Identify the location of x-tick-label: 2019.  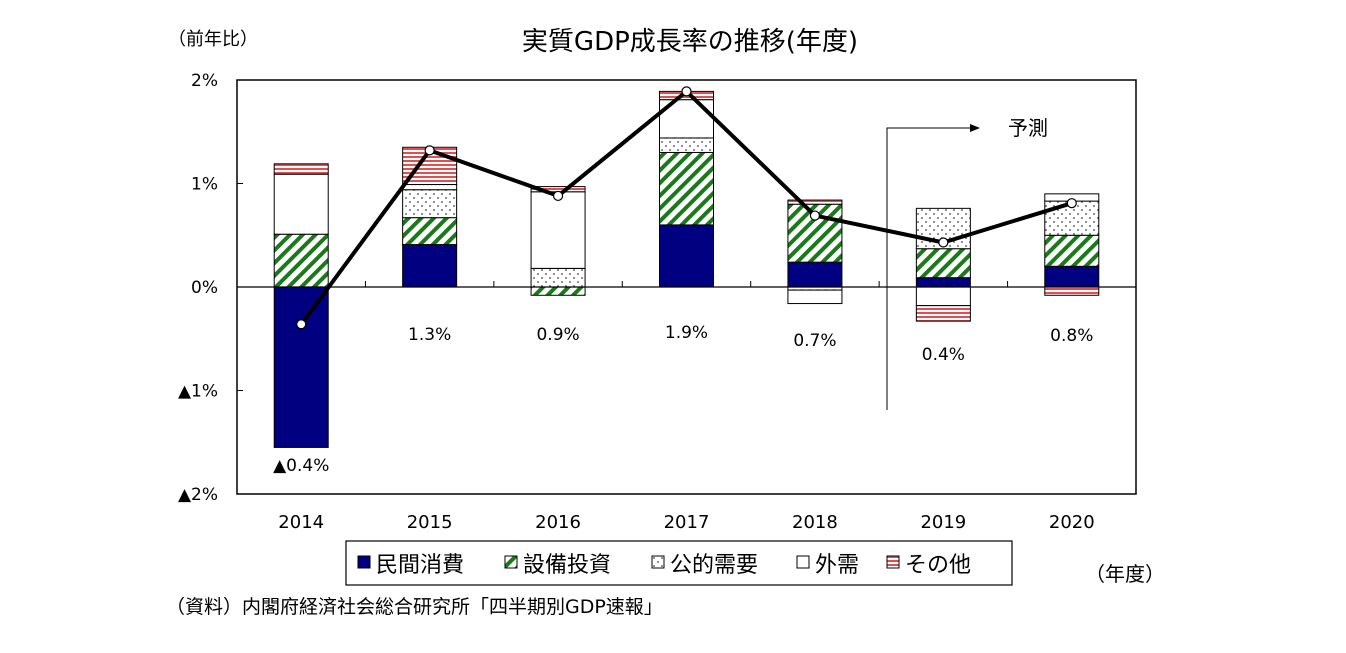
(943, 522).